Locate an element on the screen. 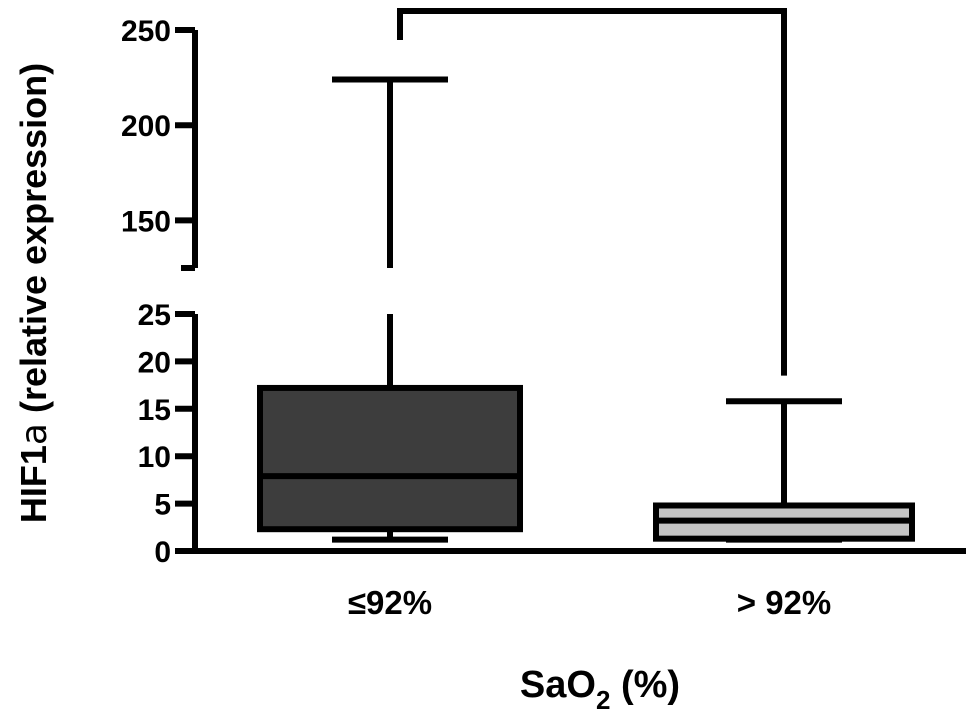 Image resolution: width=969 pixels, height=713 pixels. x-axis-title: SaO2 (%) is located at coordinates (600, 688).